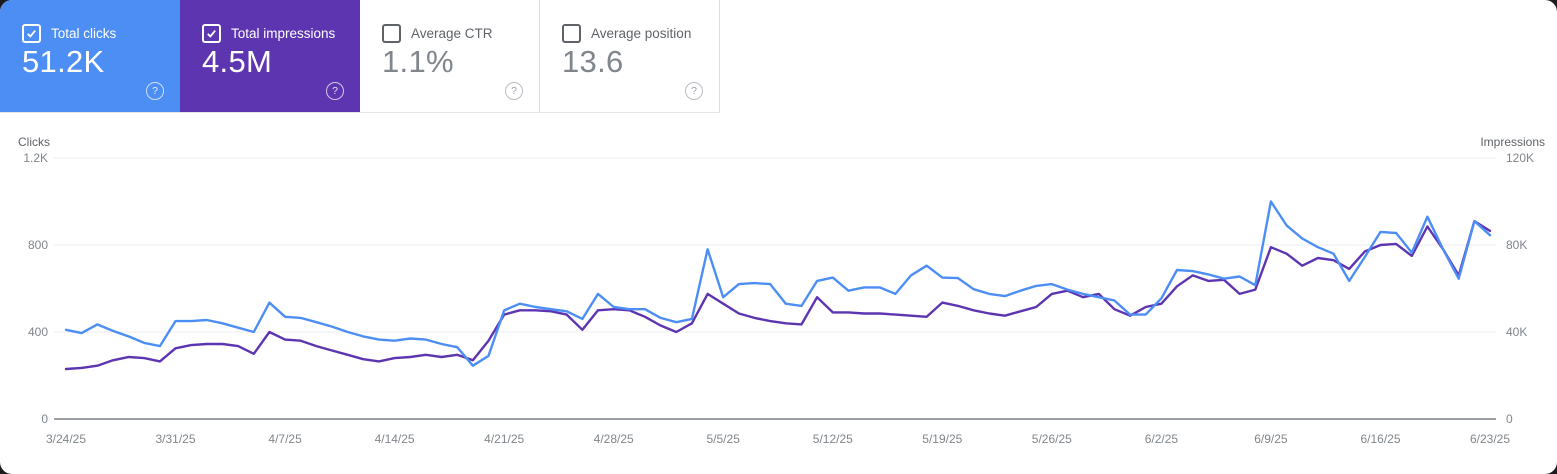  I want to click on left-axis-title: Clicks, so click(34, 142).